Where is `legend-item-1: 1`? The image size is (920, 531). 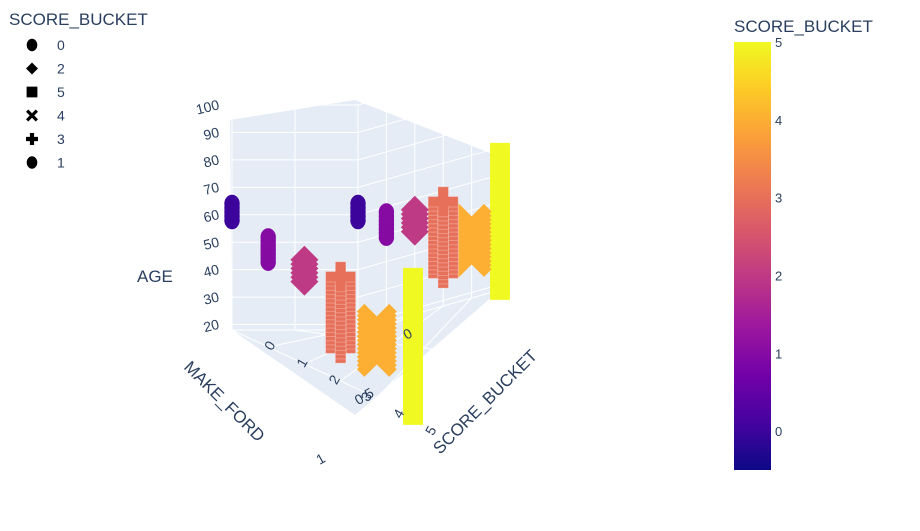
legend-item-1: 1 is located at coordinates (45, 163).